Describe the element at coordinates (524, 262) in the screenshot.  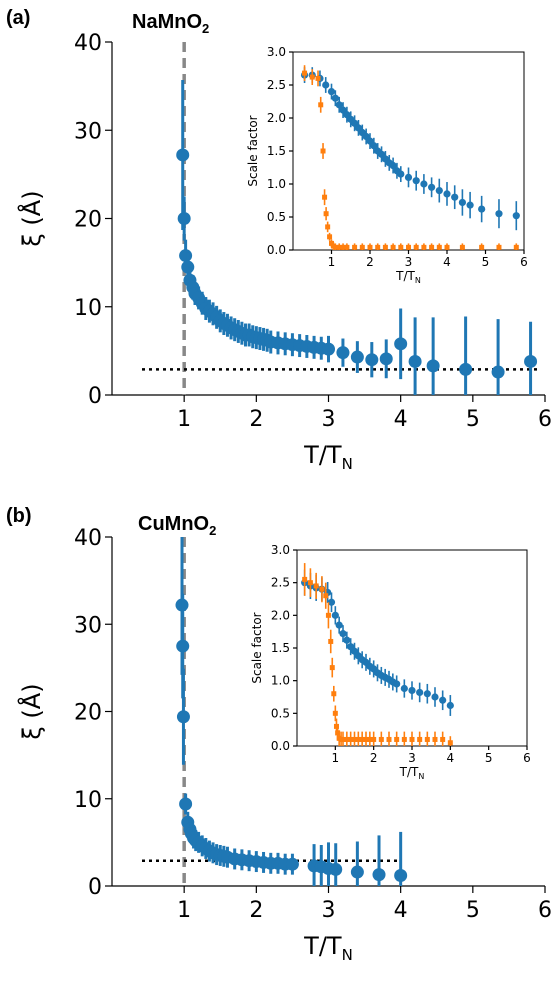
I see `a-inset-xtick-label: 6` at that location.